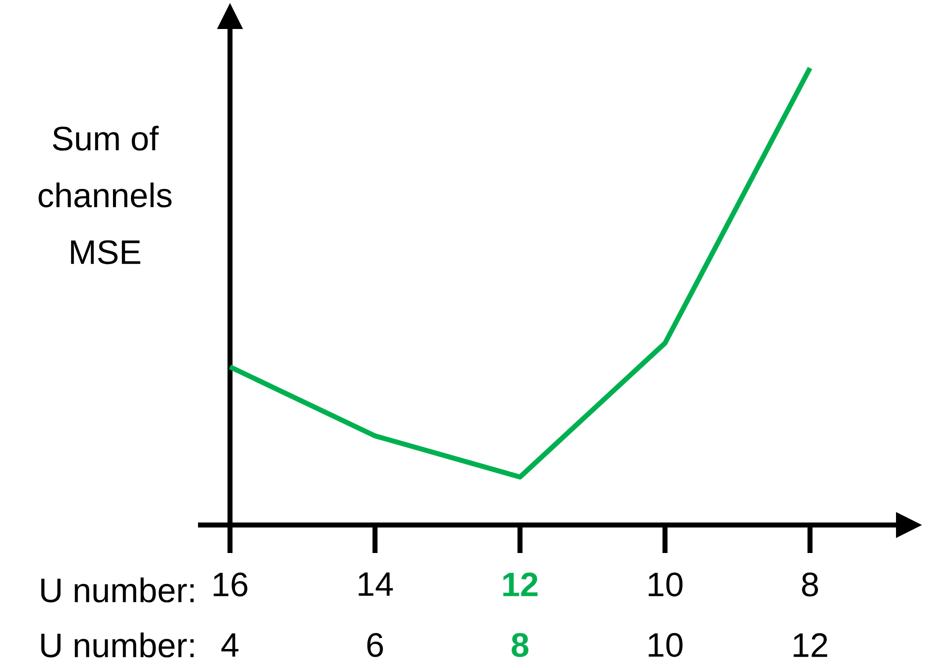 The width and height of the screenshot is (935, 668). Describe the element at coordinates (811, 645) in the screenshot. I see `text: 12` at that location.